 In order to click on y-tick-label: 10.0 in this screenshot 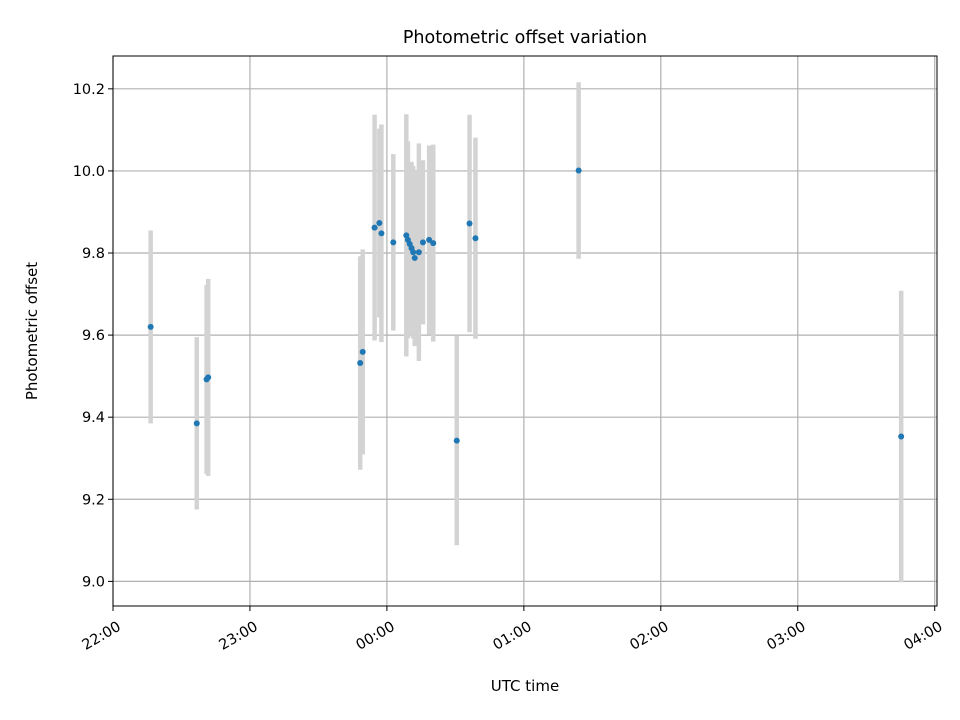, I will do `click(89, 172)`.